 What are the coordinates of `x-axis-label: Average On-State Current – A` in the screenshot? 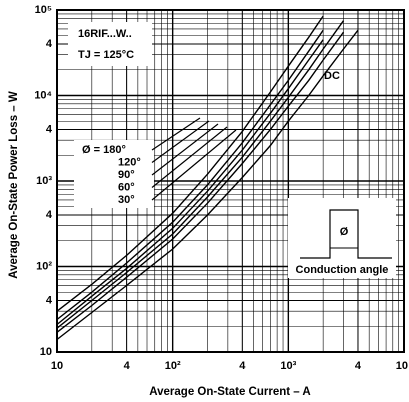 It's located at (229, 392).